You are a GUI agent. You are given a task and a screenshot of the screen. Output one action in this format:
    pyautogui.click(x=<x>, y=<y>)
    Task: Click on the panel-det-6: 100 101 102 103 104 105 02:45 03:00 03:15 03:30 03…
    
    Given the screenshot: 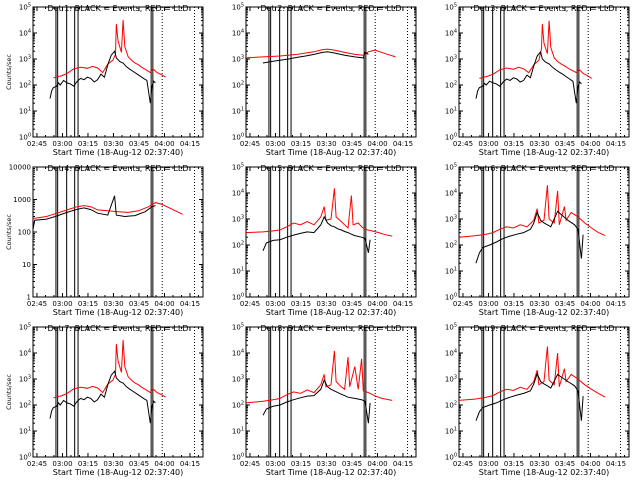 What is the action you would take?
    pyautogui.click(x=537, y=240)
    